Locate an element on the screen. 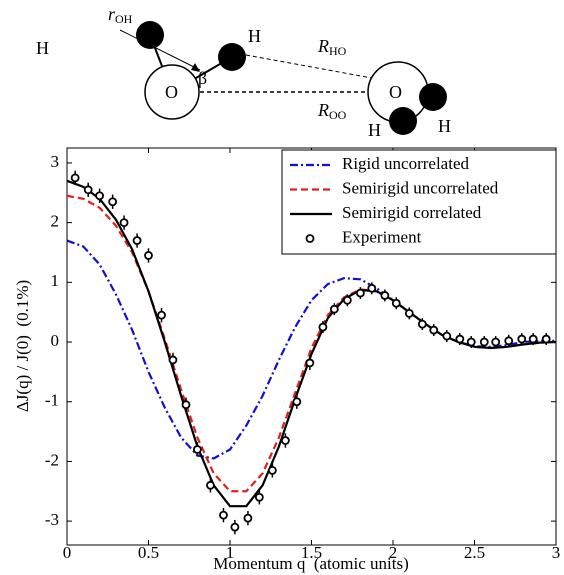  label-sub: HO is located at coordinates (338, 51).